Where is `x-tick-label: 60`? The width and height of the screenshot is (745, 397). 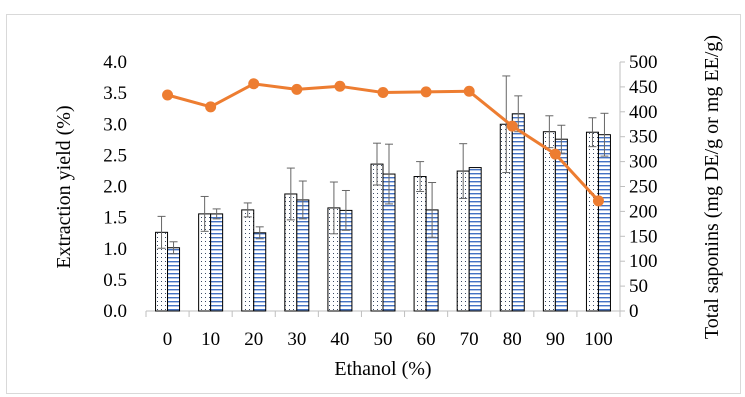 x-tick-label: 60 is located at coordinates (426, 339).